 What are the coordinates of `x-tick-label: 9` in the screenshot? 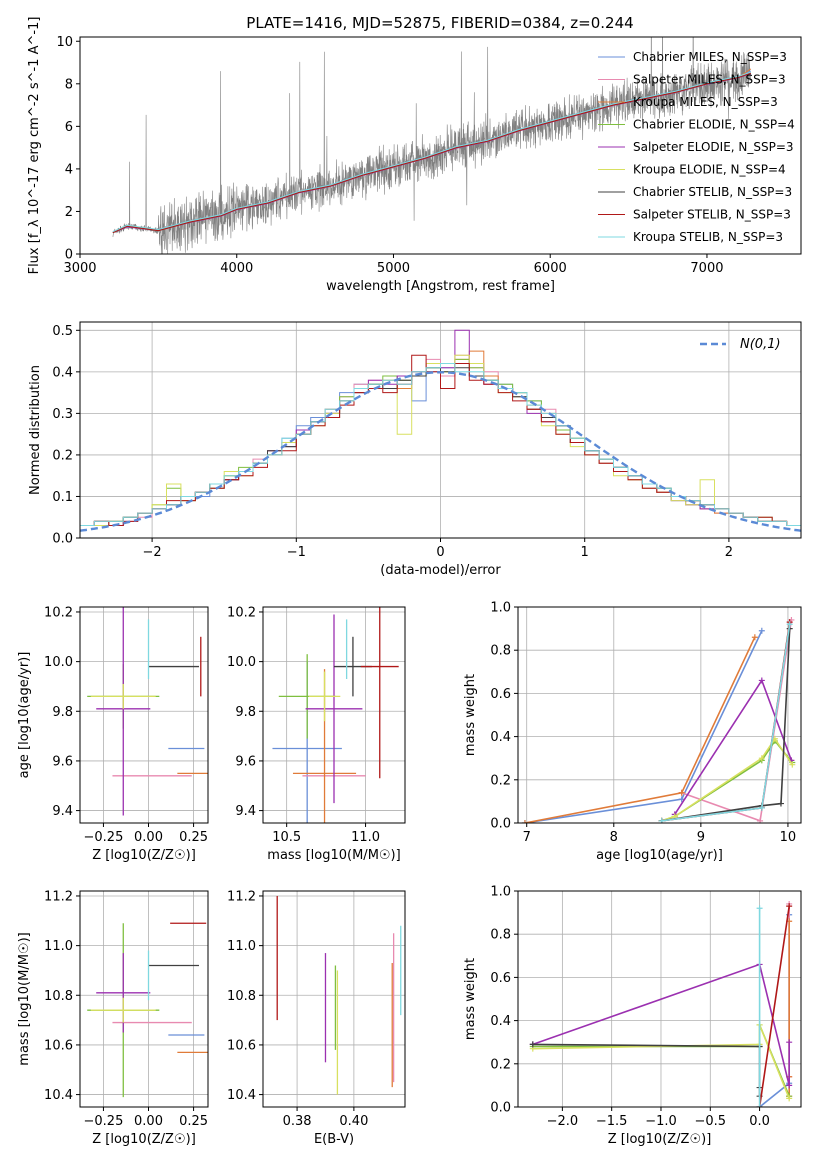 It's located at (701, 837).